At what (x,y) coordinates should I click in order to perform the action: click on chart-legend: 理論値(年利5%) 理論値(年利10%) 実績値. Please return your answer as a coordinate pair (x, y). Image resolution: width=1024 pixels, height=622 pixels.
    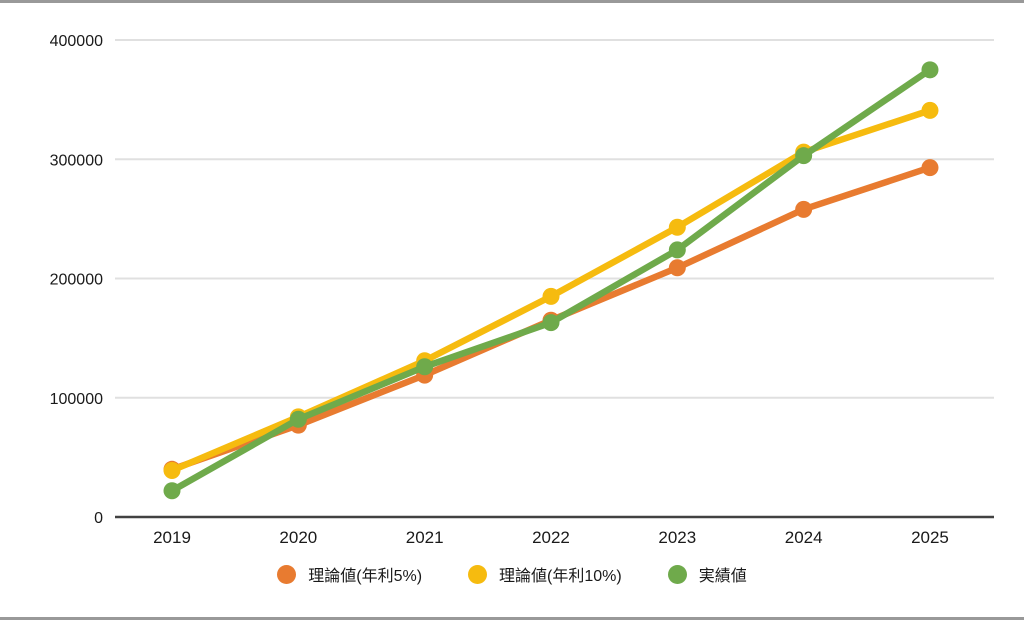
    Looking at the image, I should click on (512, 574).